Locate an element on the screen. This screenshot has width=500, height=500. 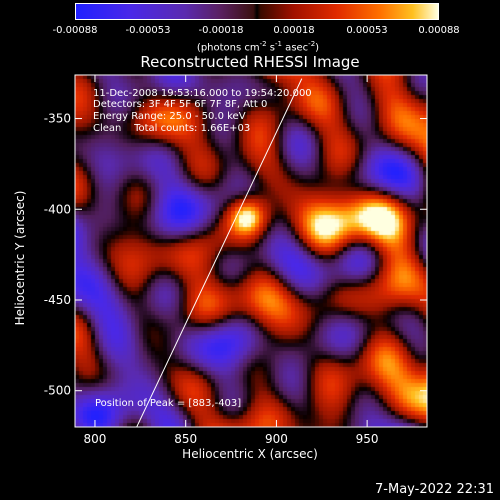
chart-title: Reconstructed RHESSI Image is located at coordinates (250, 62).